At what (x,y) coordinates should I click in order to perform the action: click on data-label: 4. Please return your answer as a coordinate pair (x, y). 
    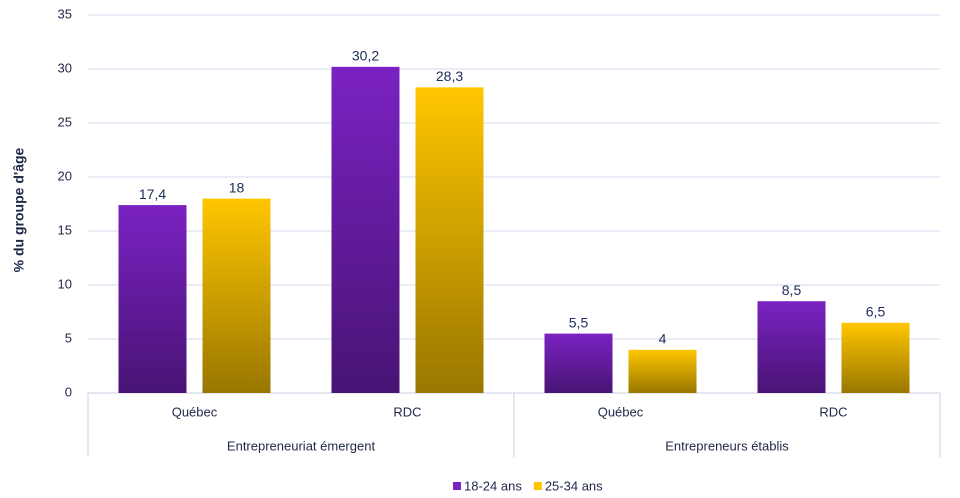
    Looking at the image, I should click on (663, 339).